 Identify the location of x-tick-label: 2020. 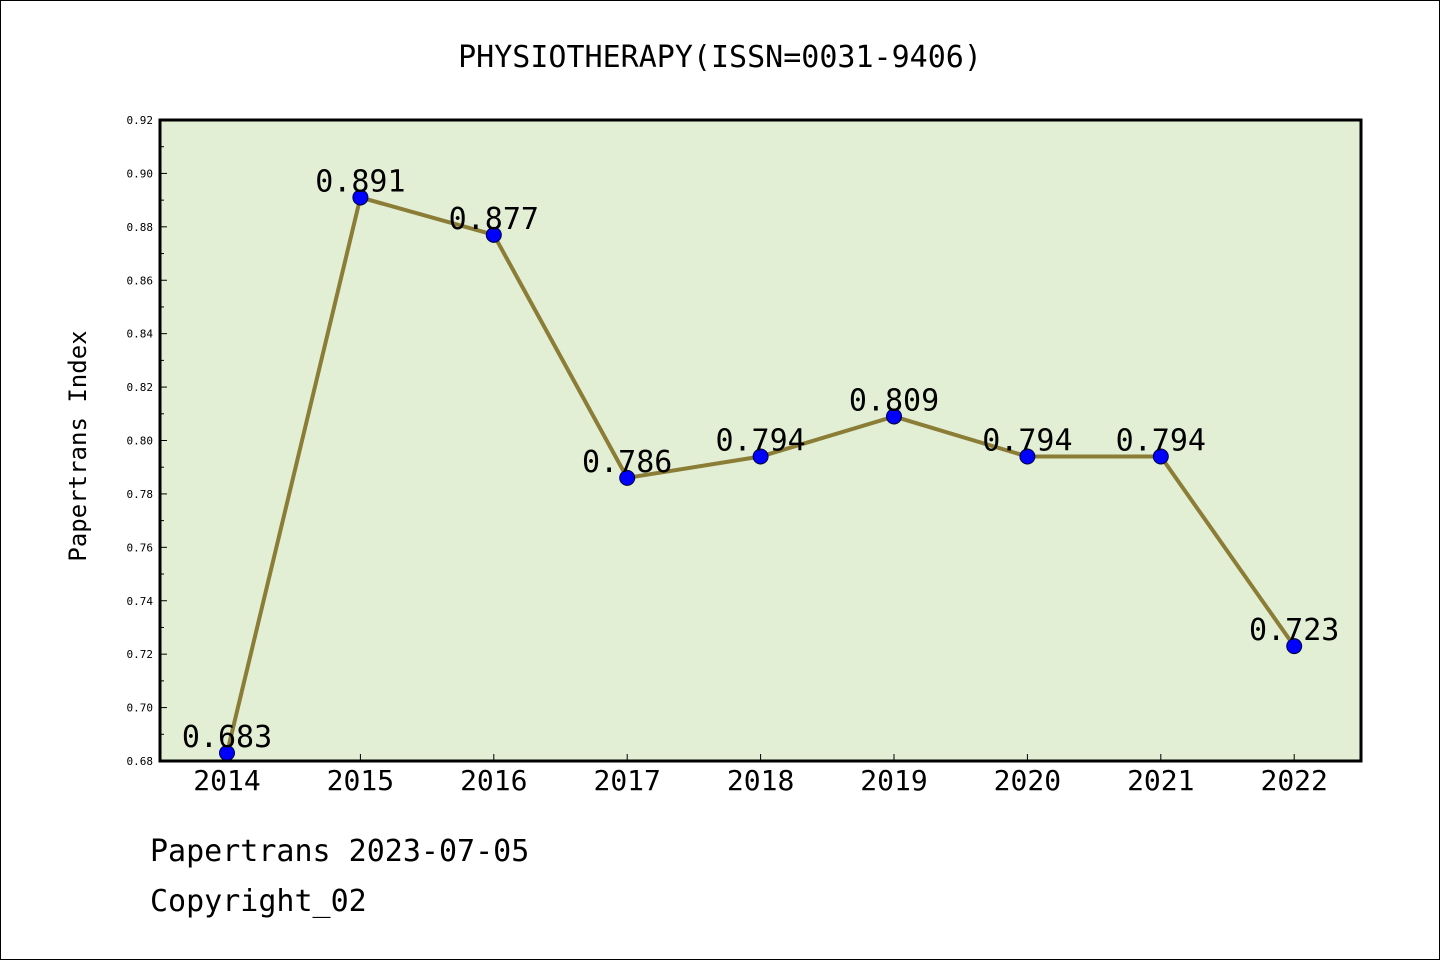
(1027, 780).